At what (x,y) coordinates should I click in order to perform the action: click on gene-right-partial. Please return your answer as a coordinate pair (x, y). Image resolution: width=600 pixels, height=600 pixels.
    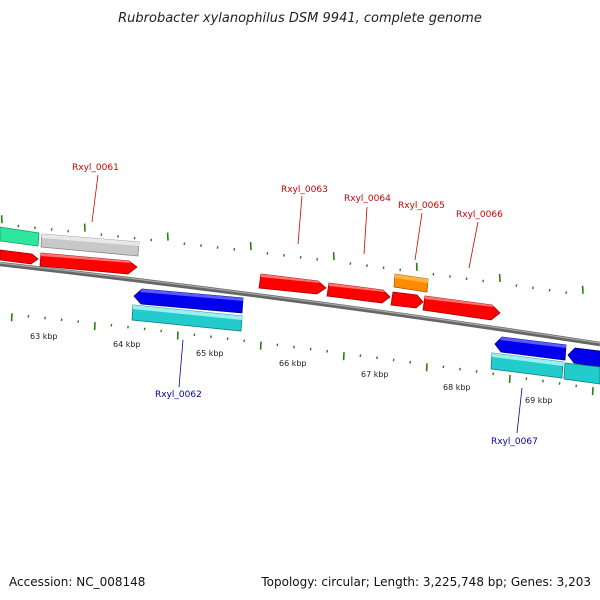
    Looking at the image, I should click on (581, 373).